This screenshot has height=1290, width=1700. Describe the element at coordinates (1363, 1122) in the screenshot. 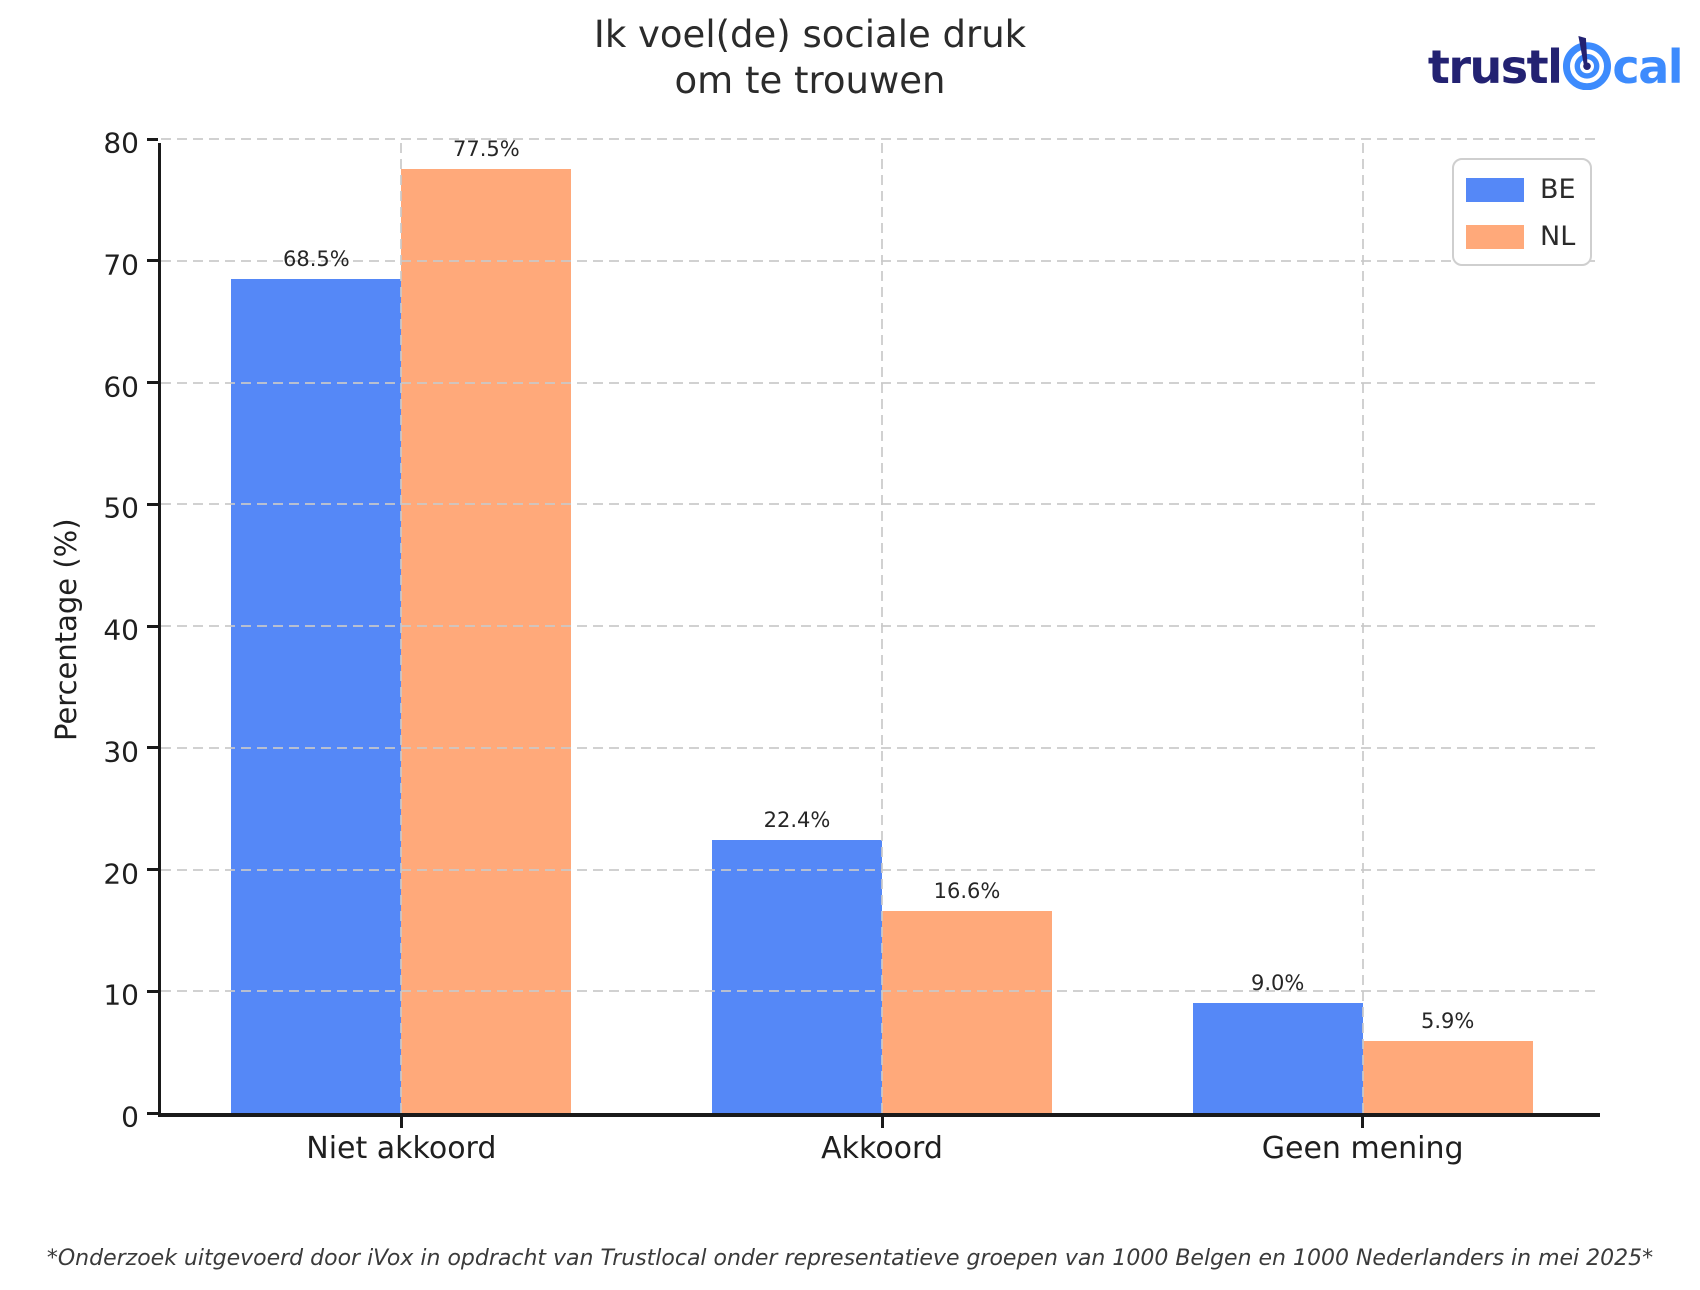

I see `x-tick-mark-geen-mening` at that location.